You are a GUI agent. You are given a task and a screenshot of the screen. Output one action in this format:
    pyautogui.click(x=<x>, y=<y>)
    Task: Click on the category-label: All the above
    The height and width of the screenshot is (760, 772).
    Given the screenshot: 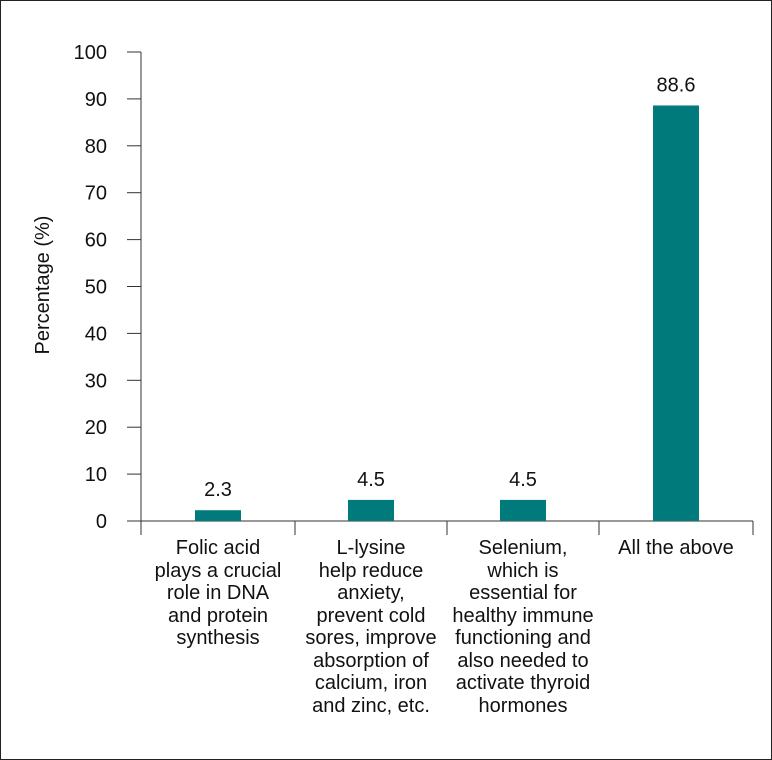 What is the action you would take?
    pyautogui.click(x=676, y=548)
    